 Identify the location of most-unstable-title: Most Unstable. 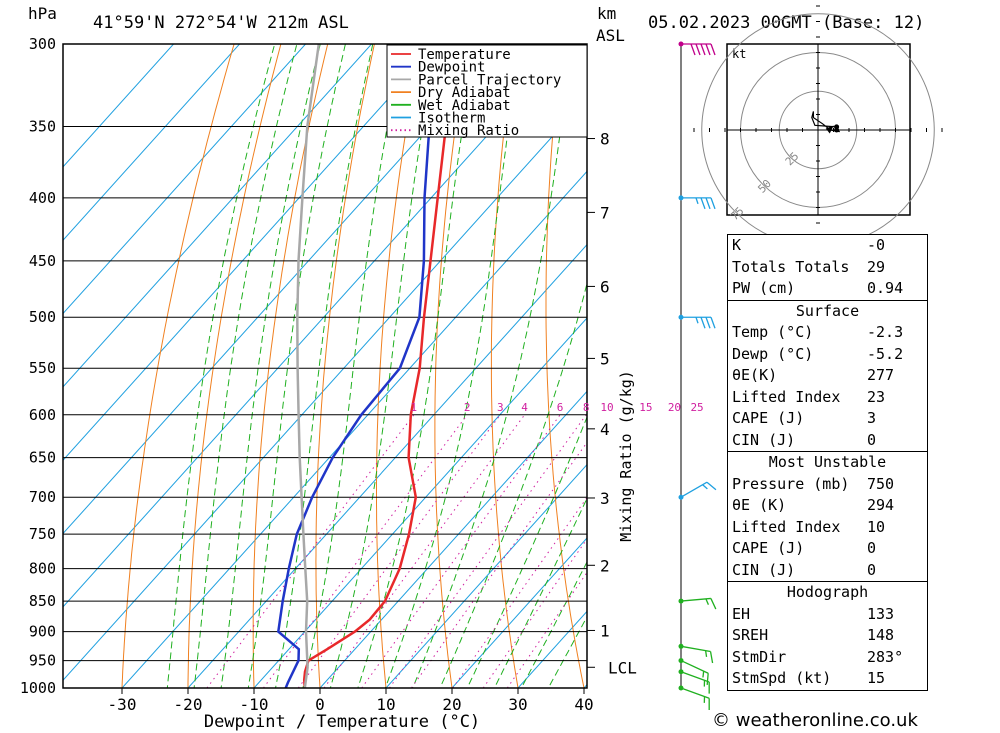
(827, 462).